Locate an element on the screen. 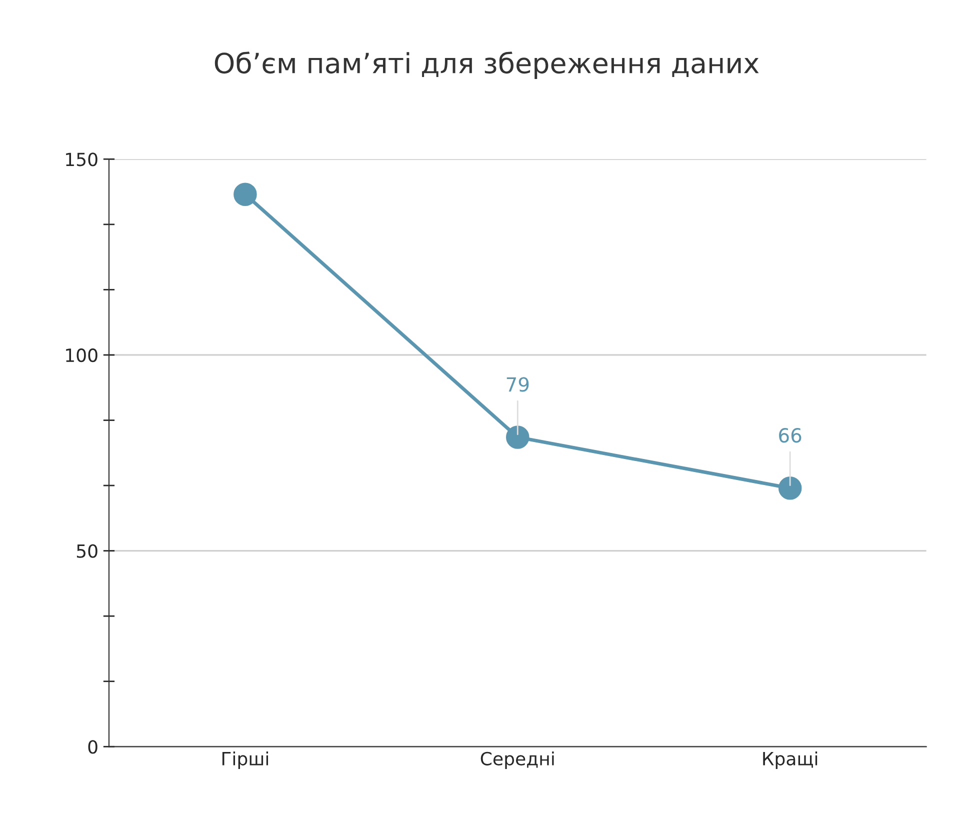  data-label: 79 is located at coordinates (517, 384).